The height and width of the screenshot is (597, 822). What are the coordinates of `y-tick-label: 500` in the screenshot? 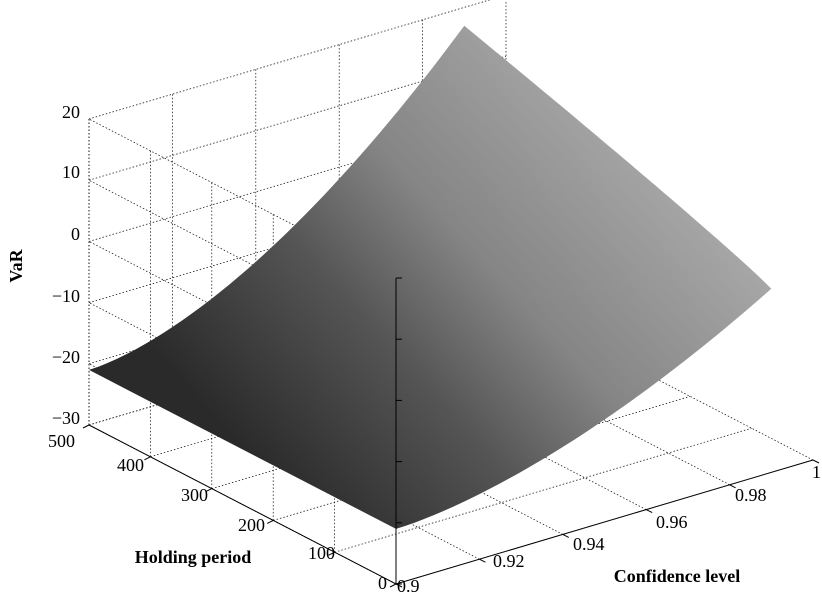 It's located at (61, 441).